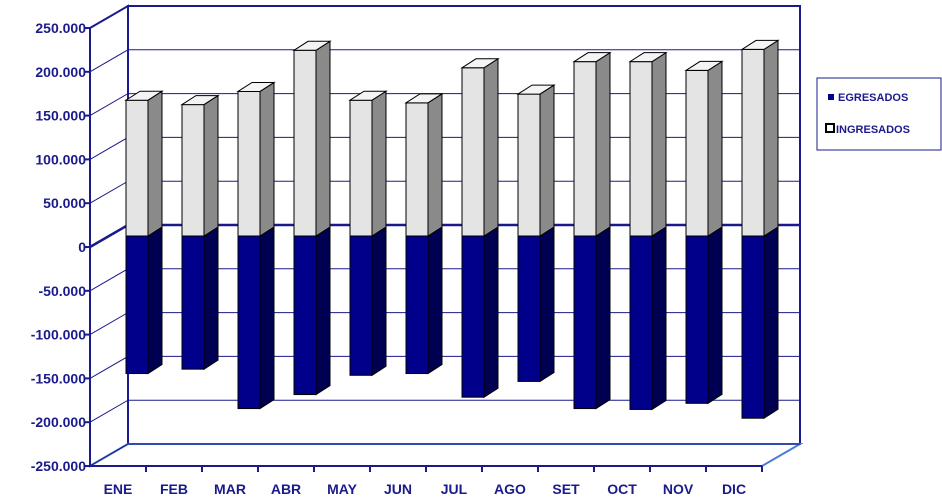  I want to click on y-tick-label: 0, so click(82, 247).